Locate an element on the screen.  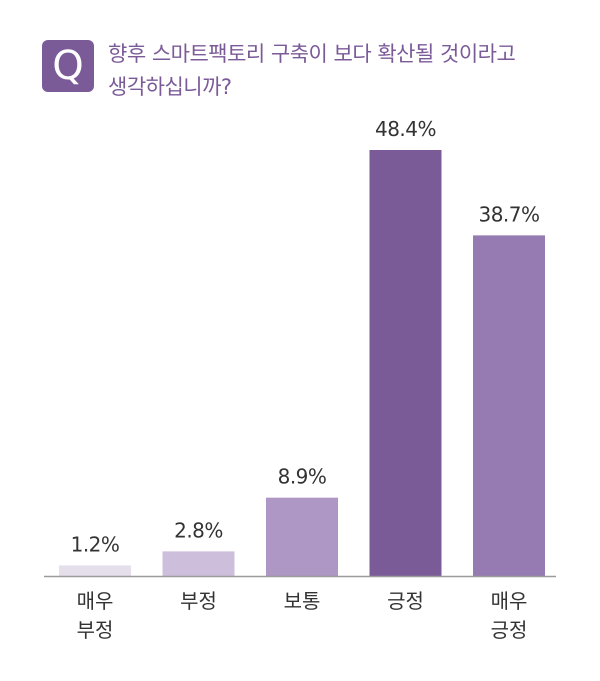
category-label-0-0: 매우 is located at coordinates (95, 601).